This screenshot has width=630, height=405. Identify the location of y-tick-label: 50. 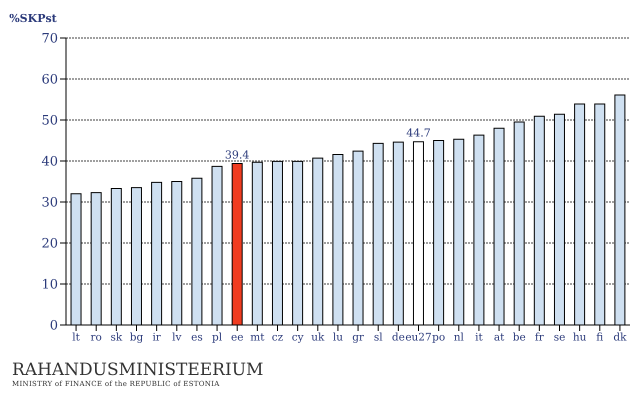
(49, 121).